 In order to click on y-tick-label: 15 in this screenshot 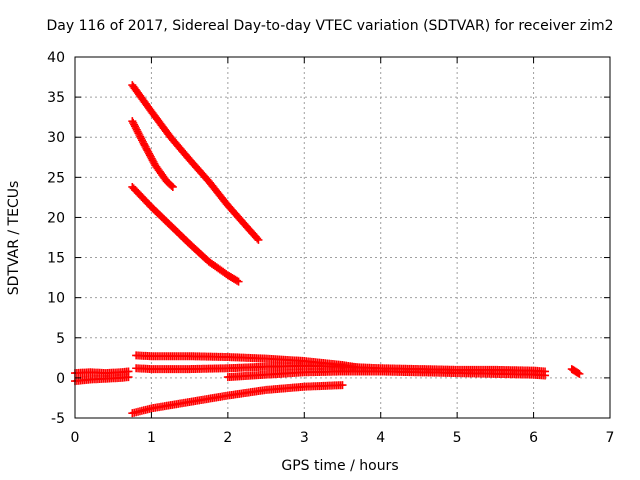, I will do `click(56, 259)`.